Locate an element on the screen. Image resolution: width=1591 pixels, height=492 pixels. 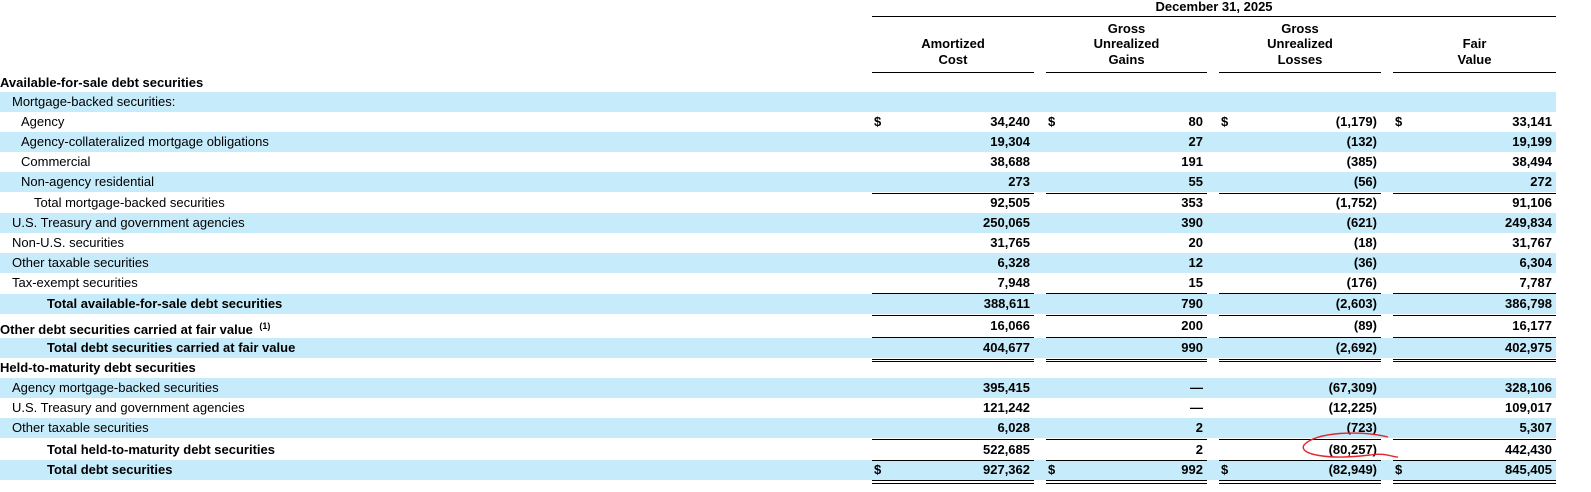
row-label: Non-U.S. securities is located at coordinates (68, 242).